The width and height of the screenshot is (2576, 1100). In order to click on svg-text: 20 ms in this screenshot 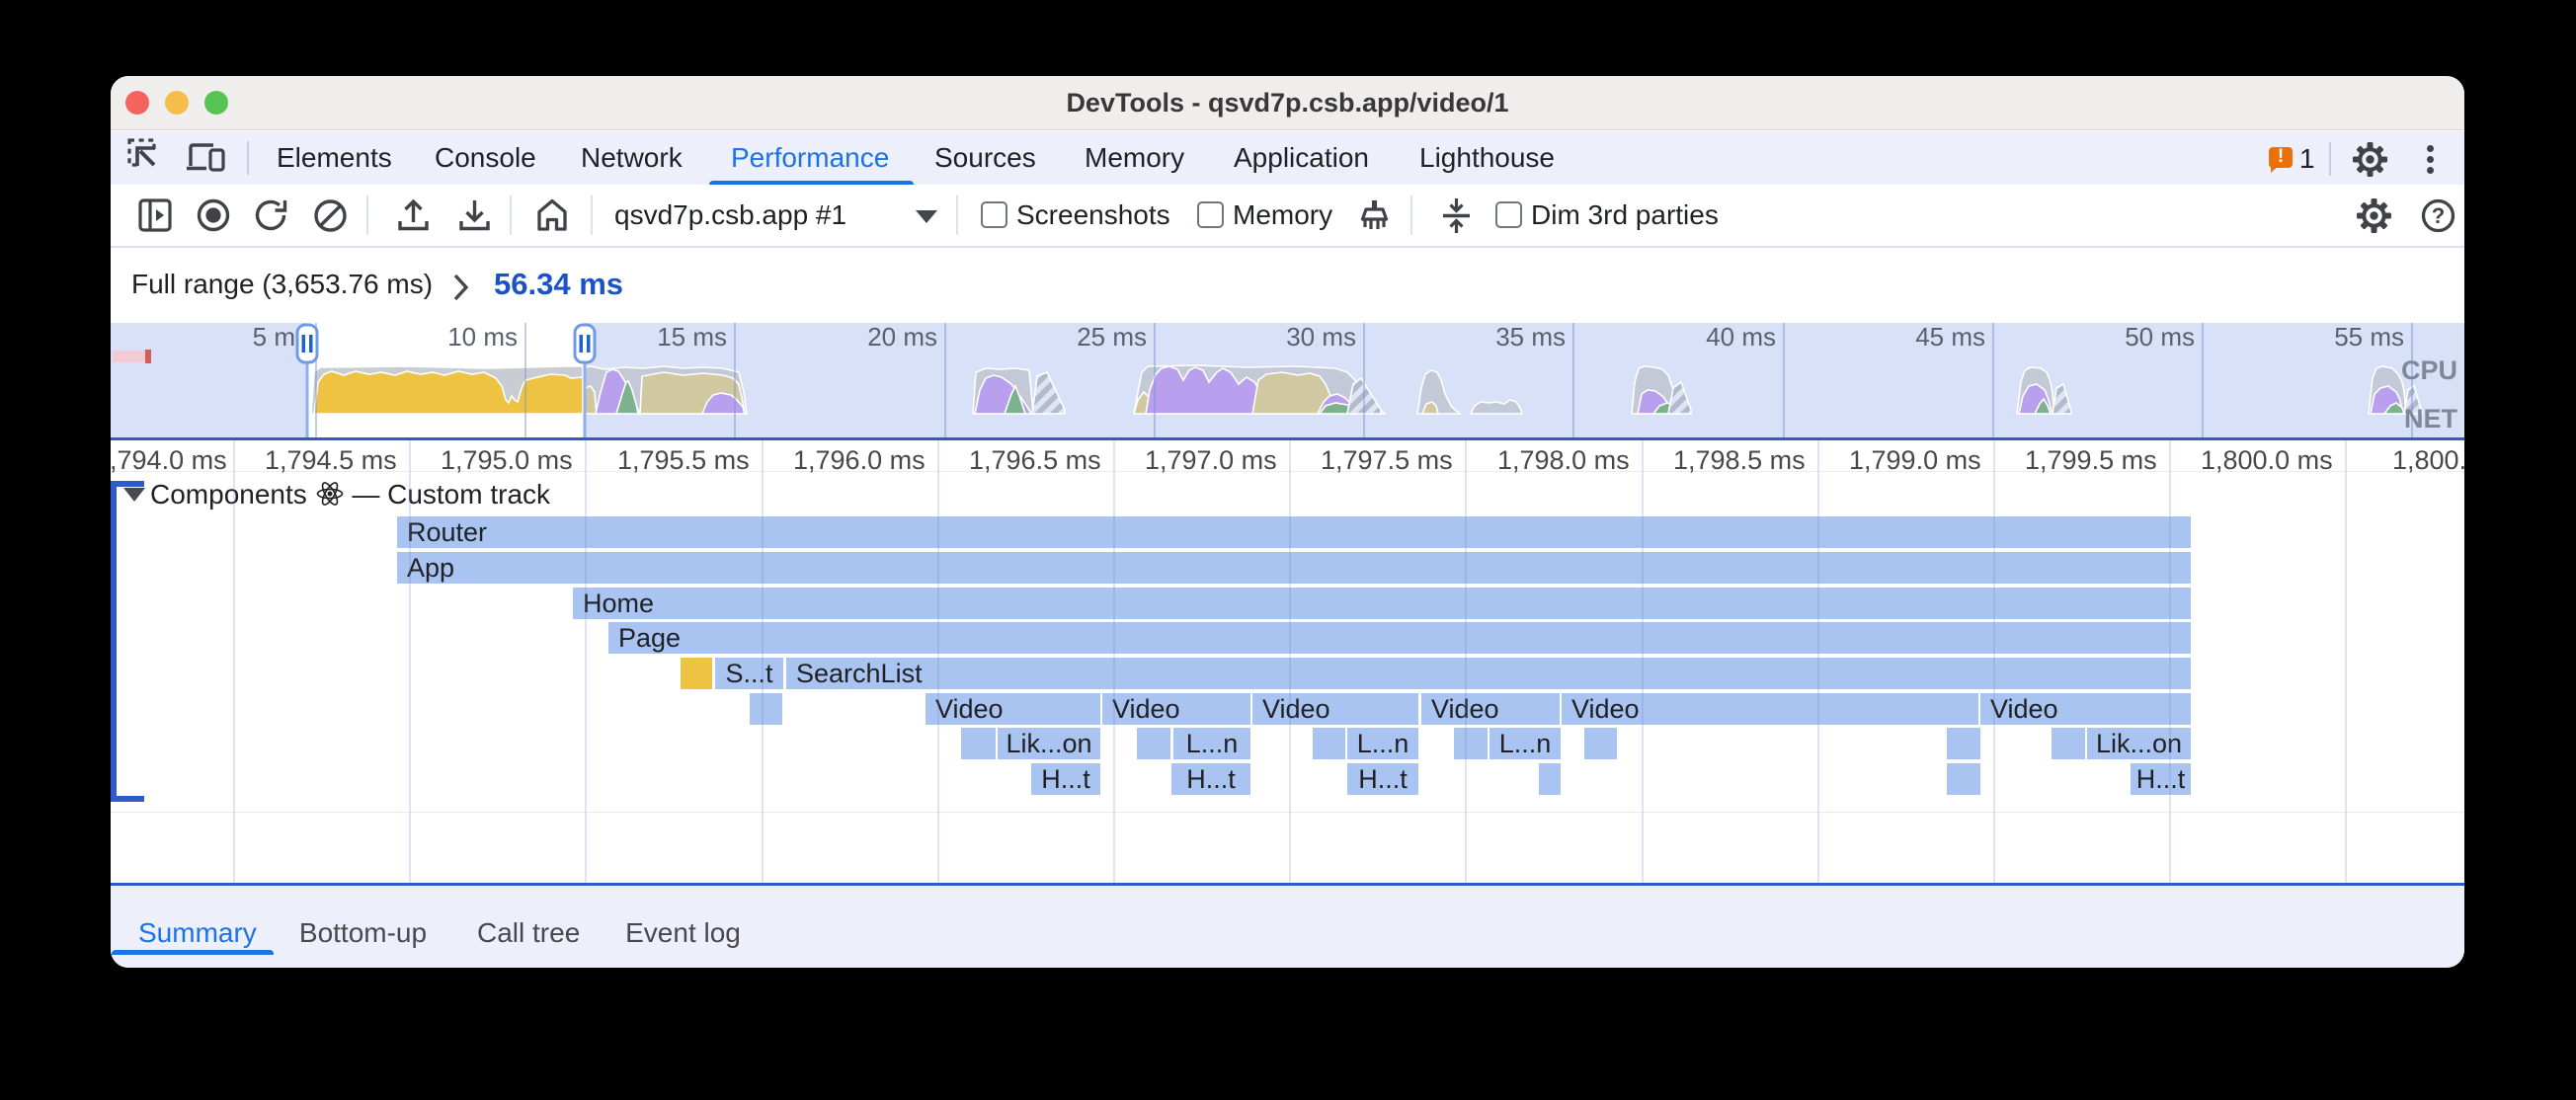, I will do `click(902, 337)`.